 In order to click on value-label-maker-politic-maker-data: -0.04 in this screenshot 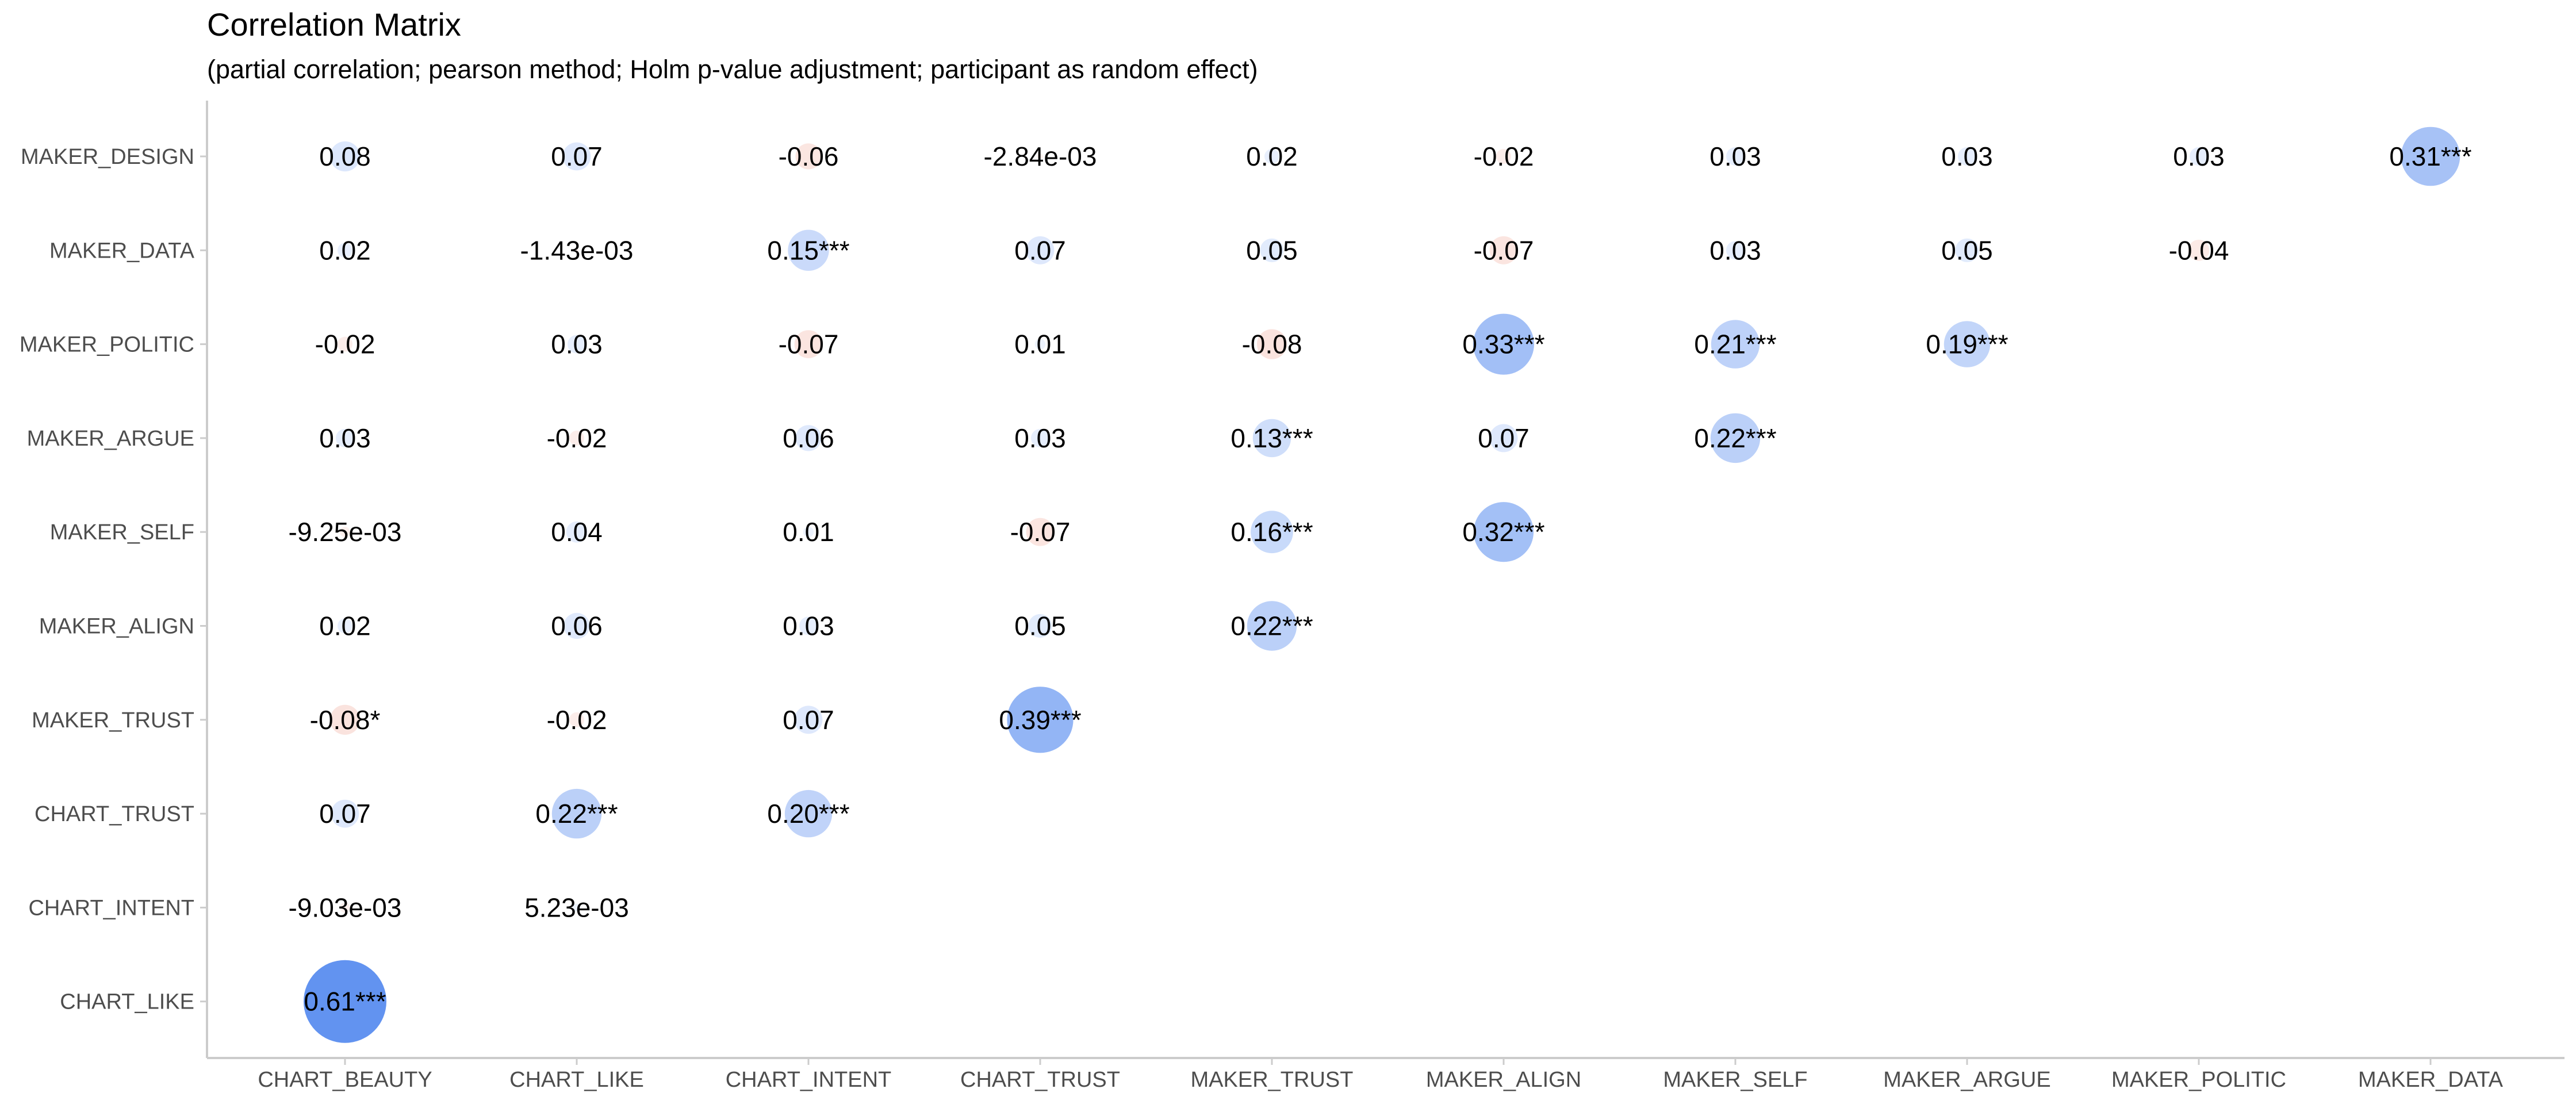, I will do `click(2199, 250)`.